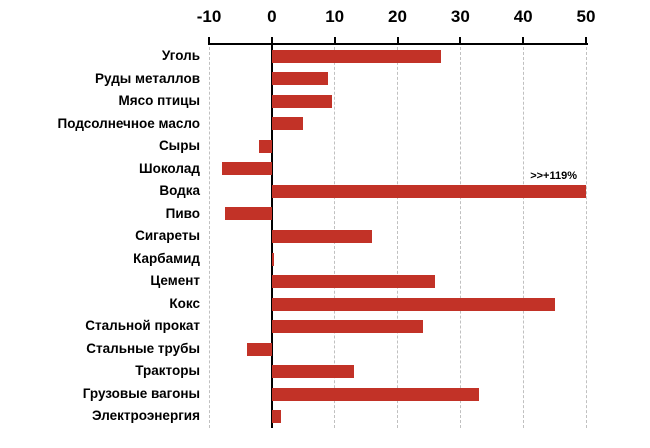  Describe the element at coordinates (179, 191) in the screenshot. I see `category-label-6: Водка` at that location.